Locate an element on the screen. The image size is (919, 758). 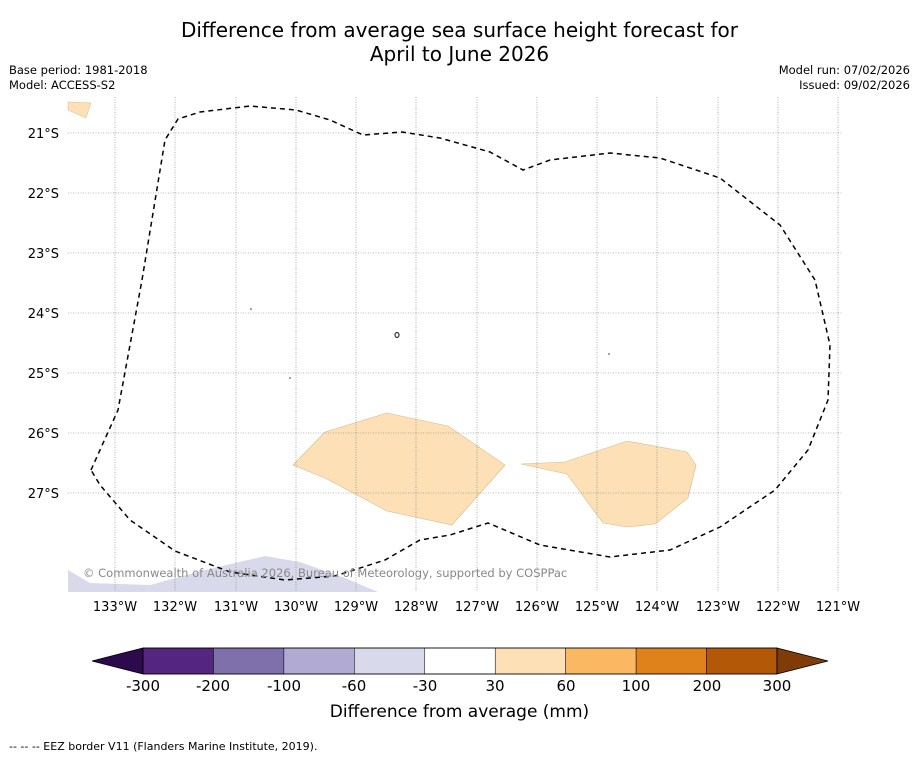
colorbar-tick-label: 30 is located at coordinates (495, 686).